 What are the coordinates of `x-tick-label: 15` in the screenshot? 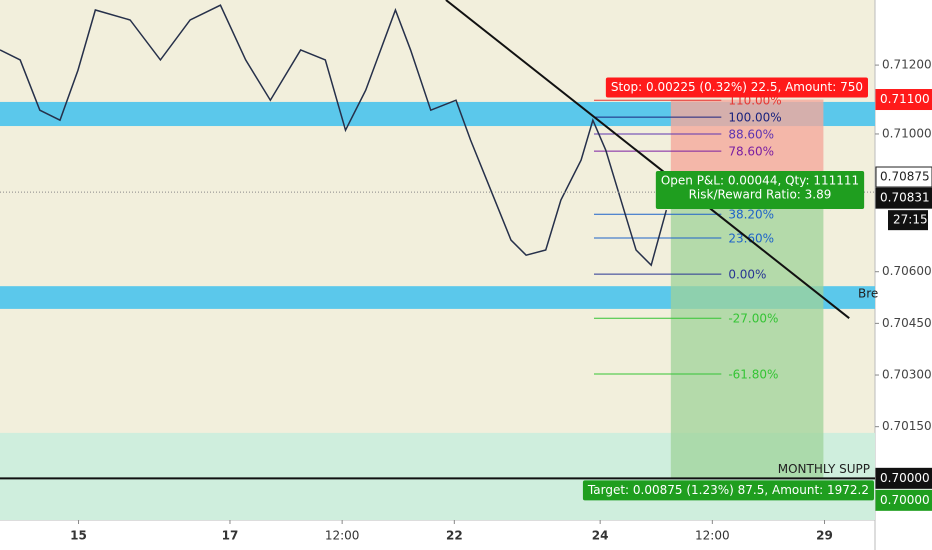 It's located at (78, 536).